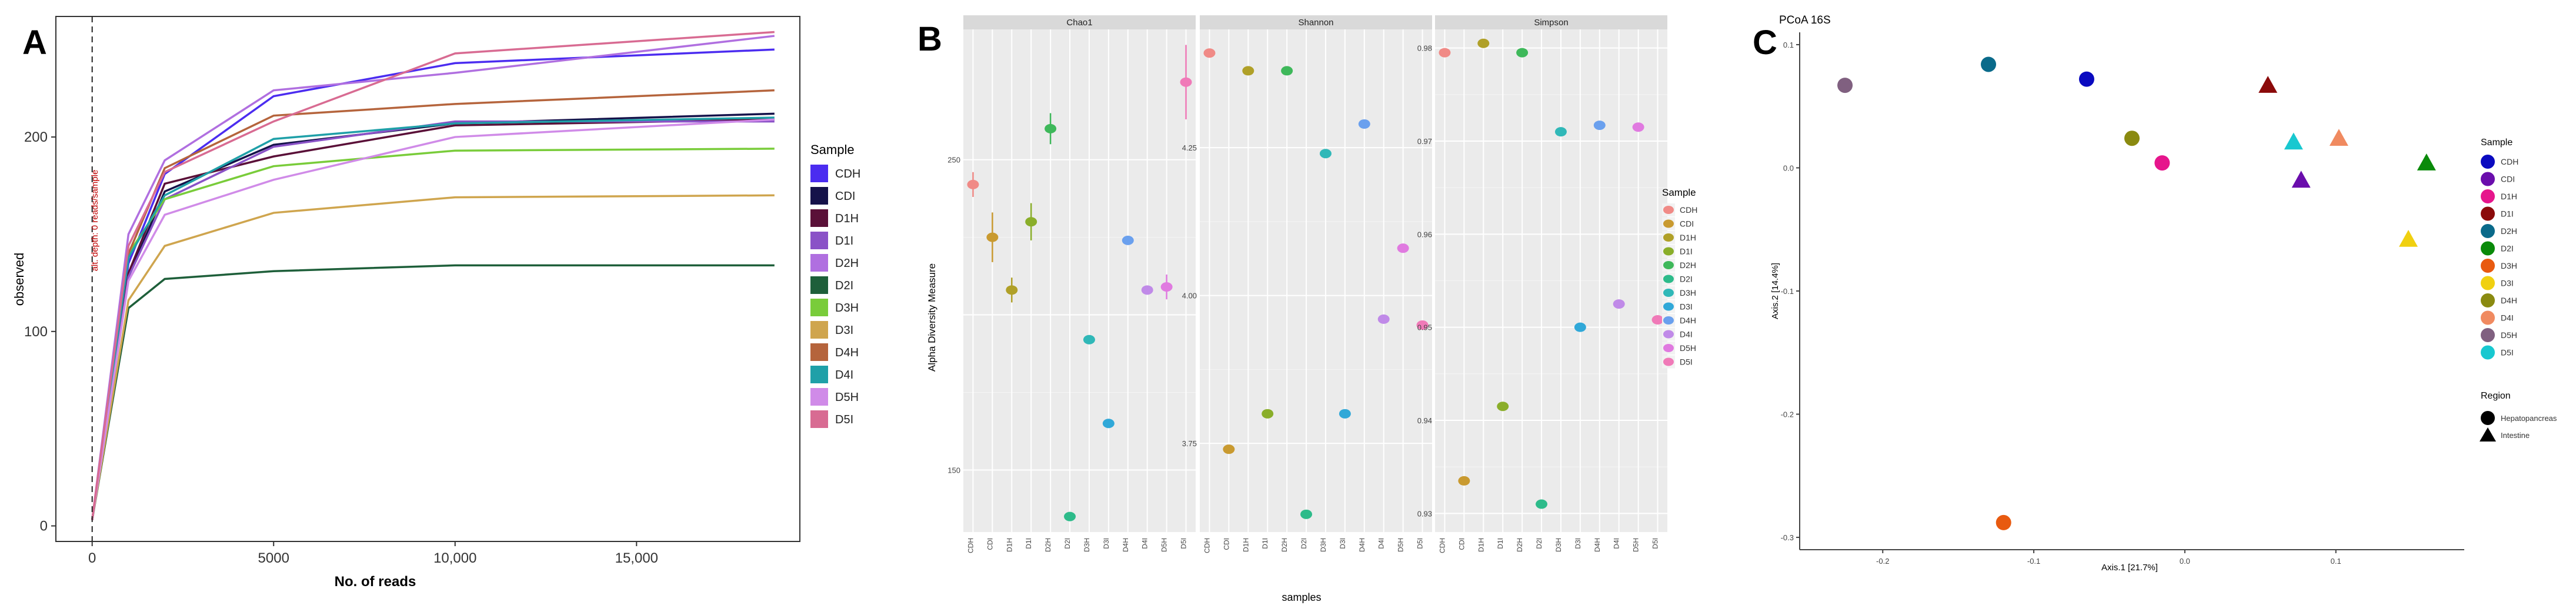 Image resolution: width=2576 pixels, height=612 pixels. What do you see at coordinates (454, 558) in the screenshot?
I see `panel-a-x-tick-label: 10,000` at bounding box center [454, 558].